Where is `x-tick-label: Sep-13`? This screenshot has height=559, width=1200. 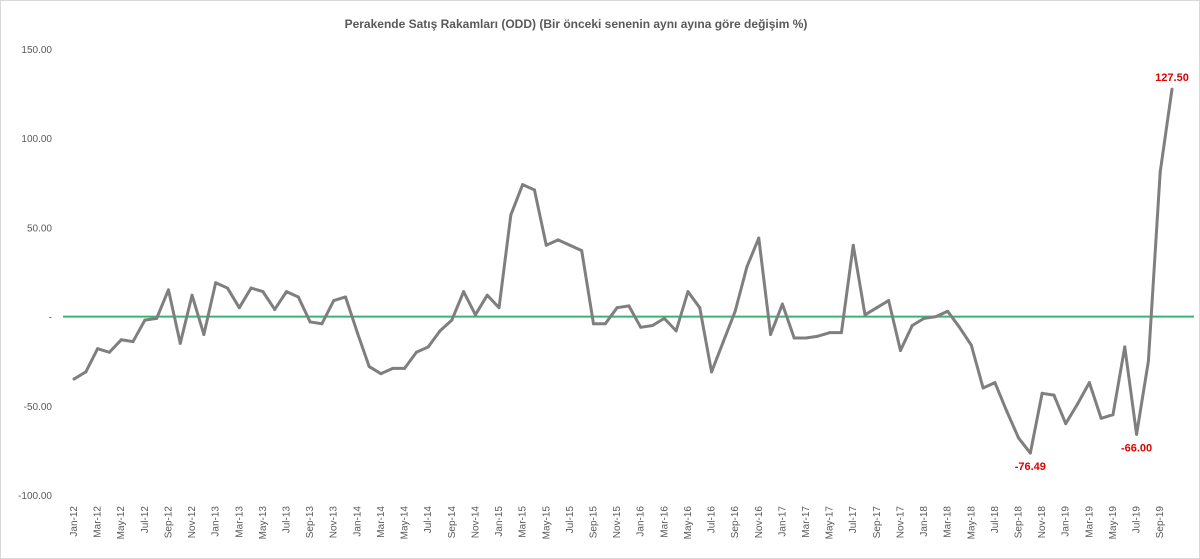
x-tick-label: Sep-13 is located at coordinates (310, 522).